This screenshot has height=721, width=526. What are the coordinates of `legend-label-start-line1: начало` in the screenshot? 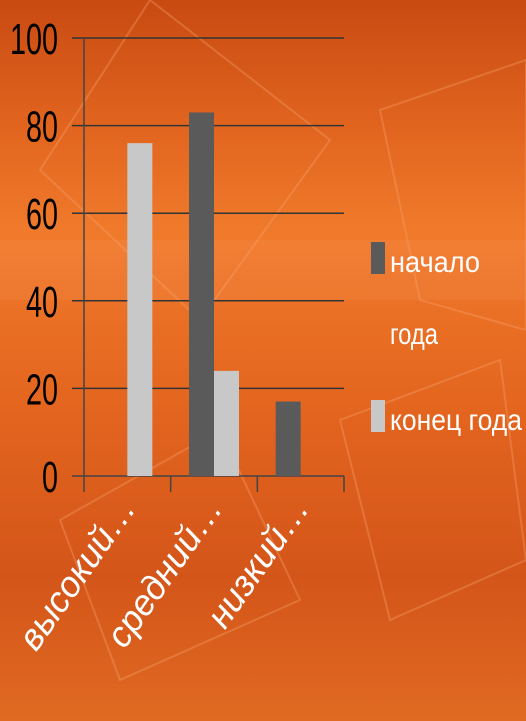 It's located at (435, 262).